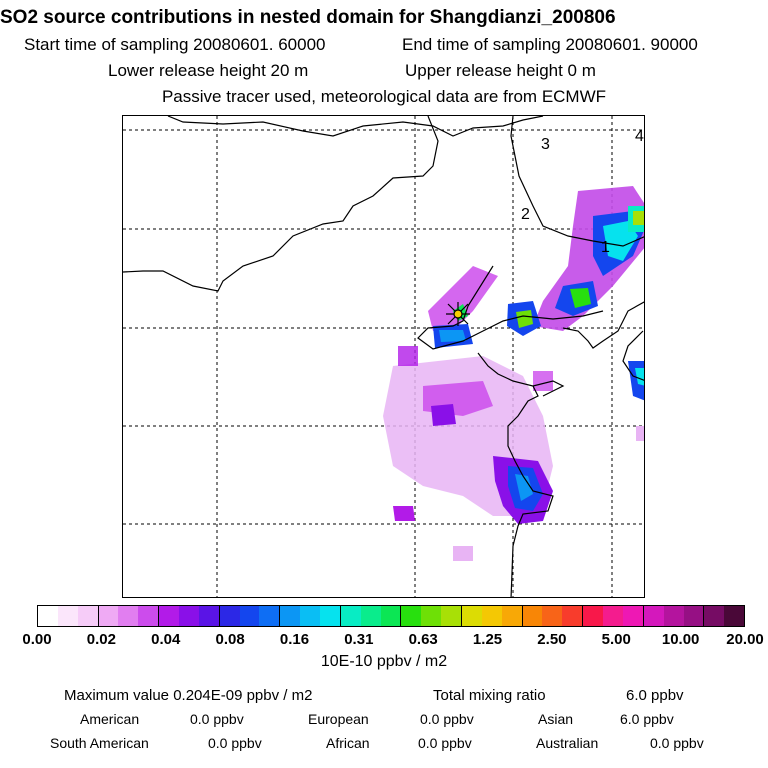 The height and width of the screenshot is (768, 768). I want to click on colorbar-tick-label: 0.02, so click(101, 639).